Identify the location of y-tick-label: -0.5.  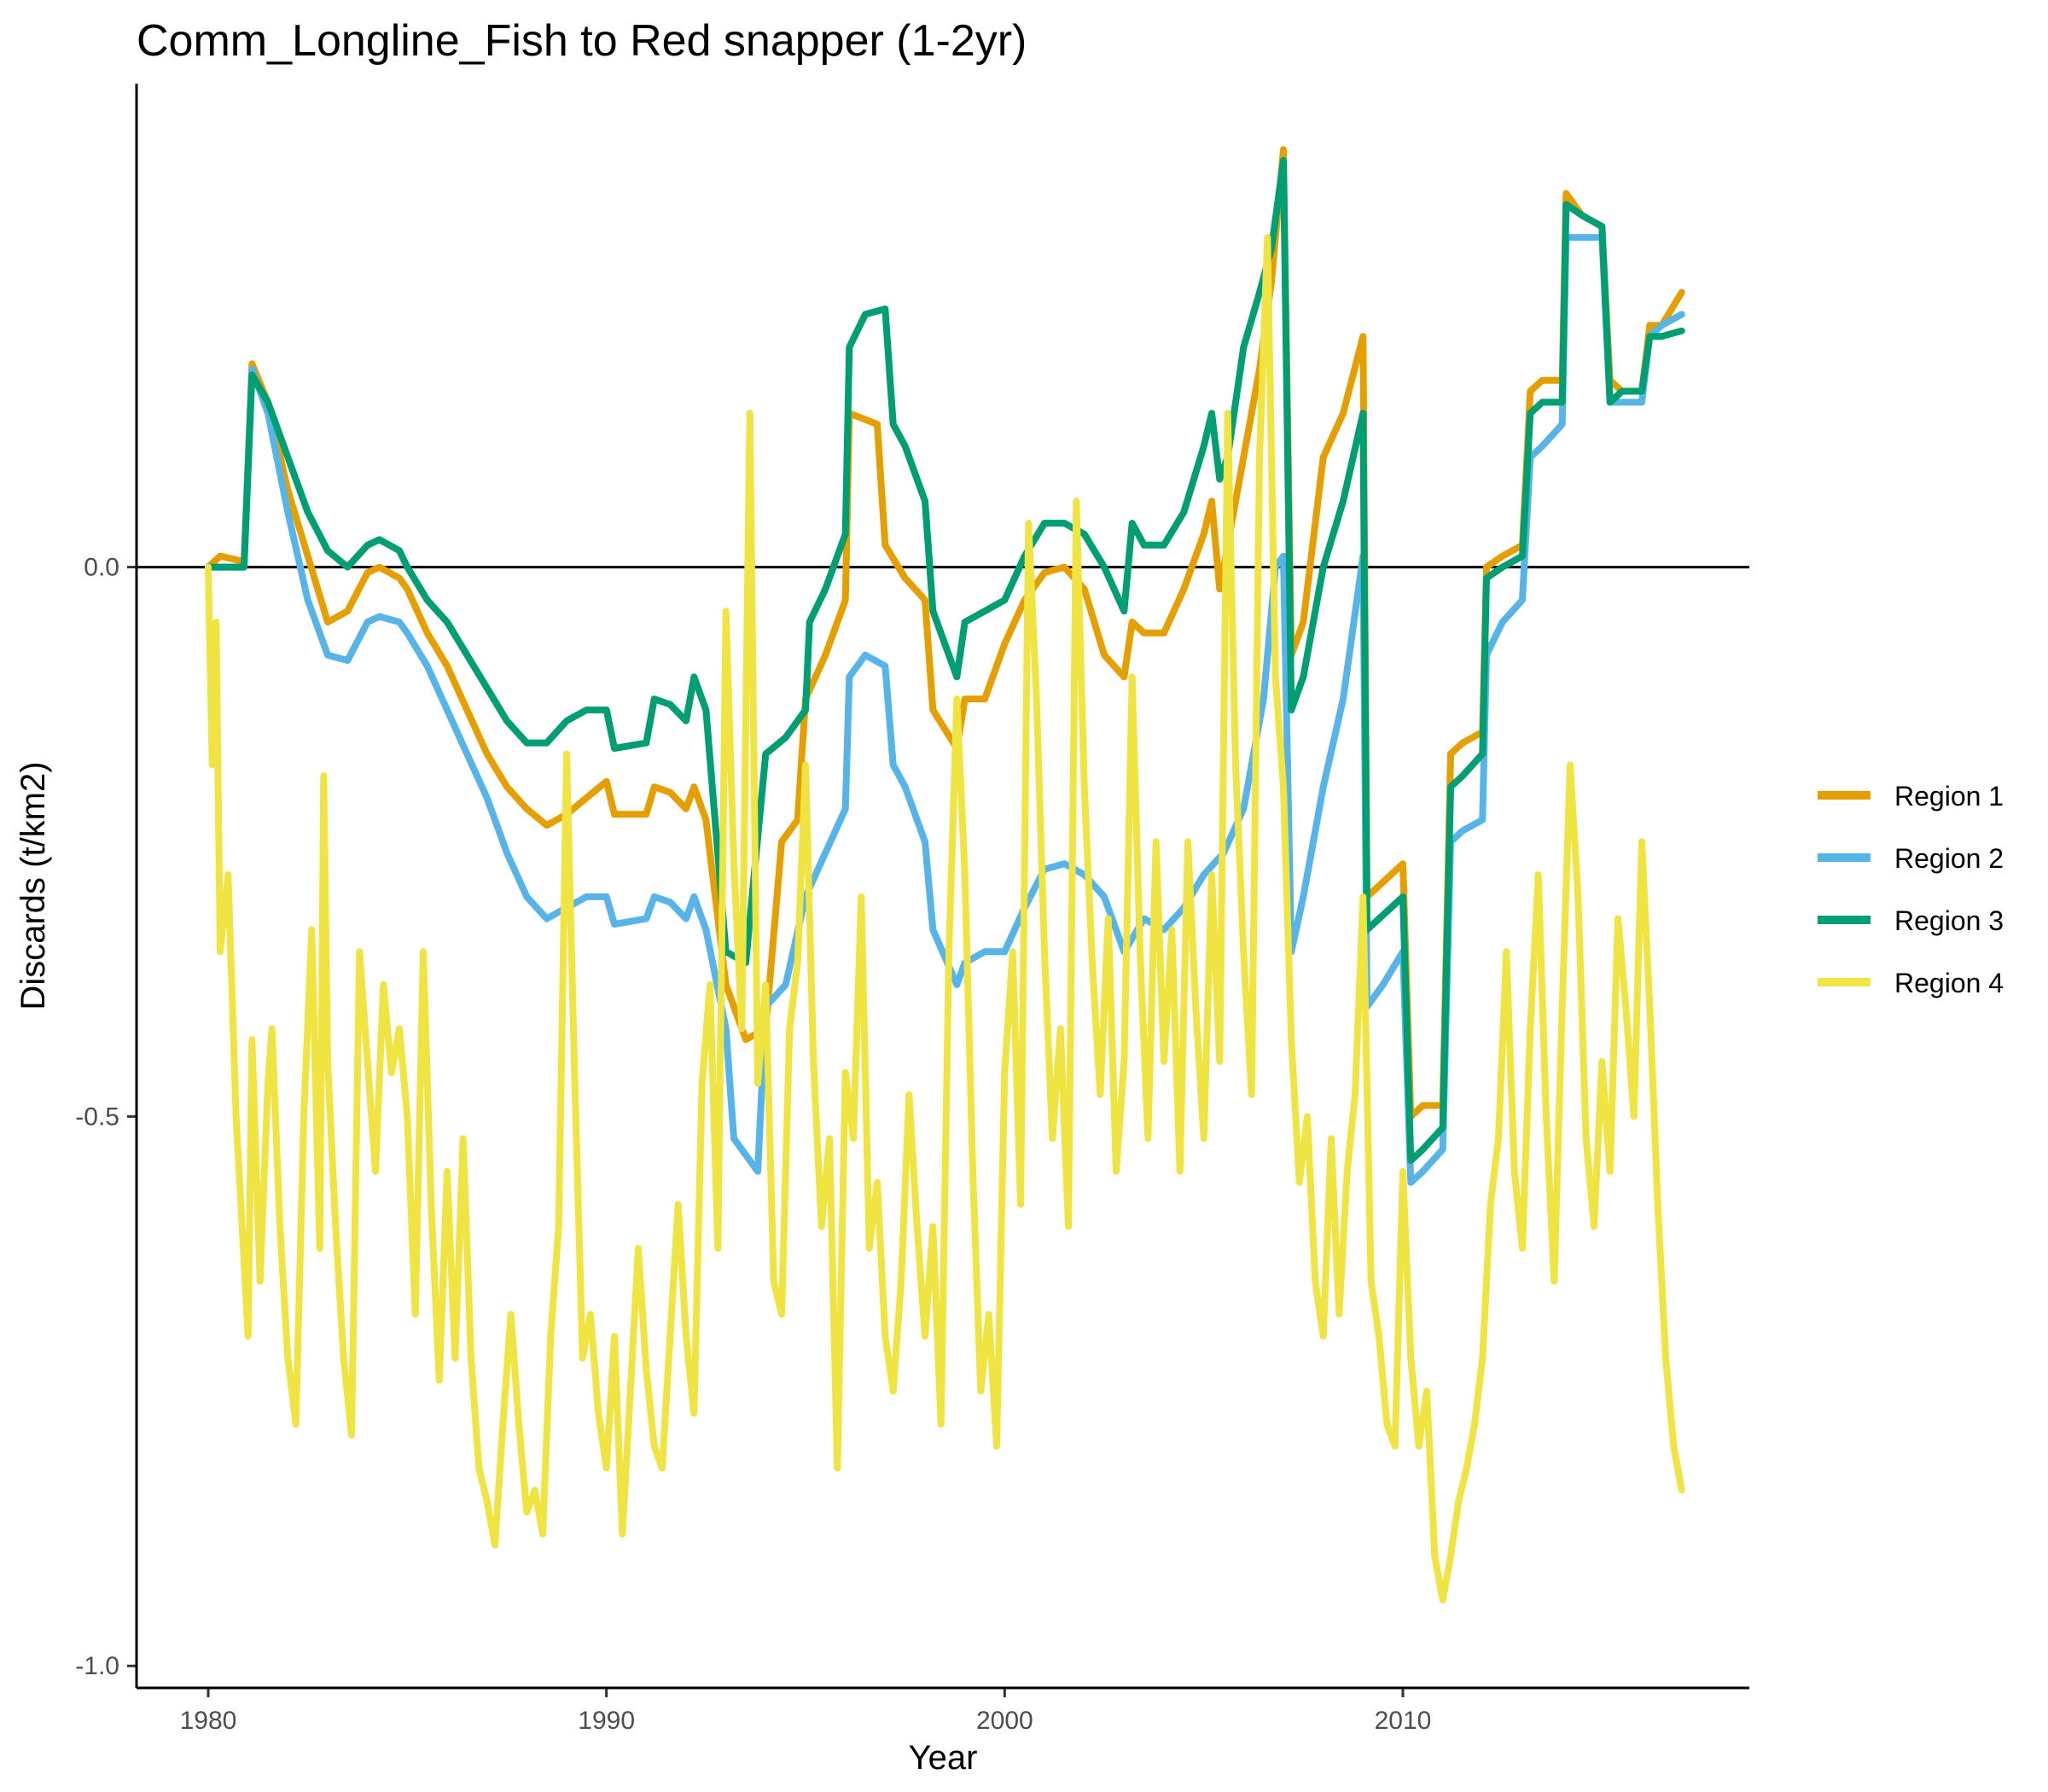
(97, 1117).